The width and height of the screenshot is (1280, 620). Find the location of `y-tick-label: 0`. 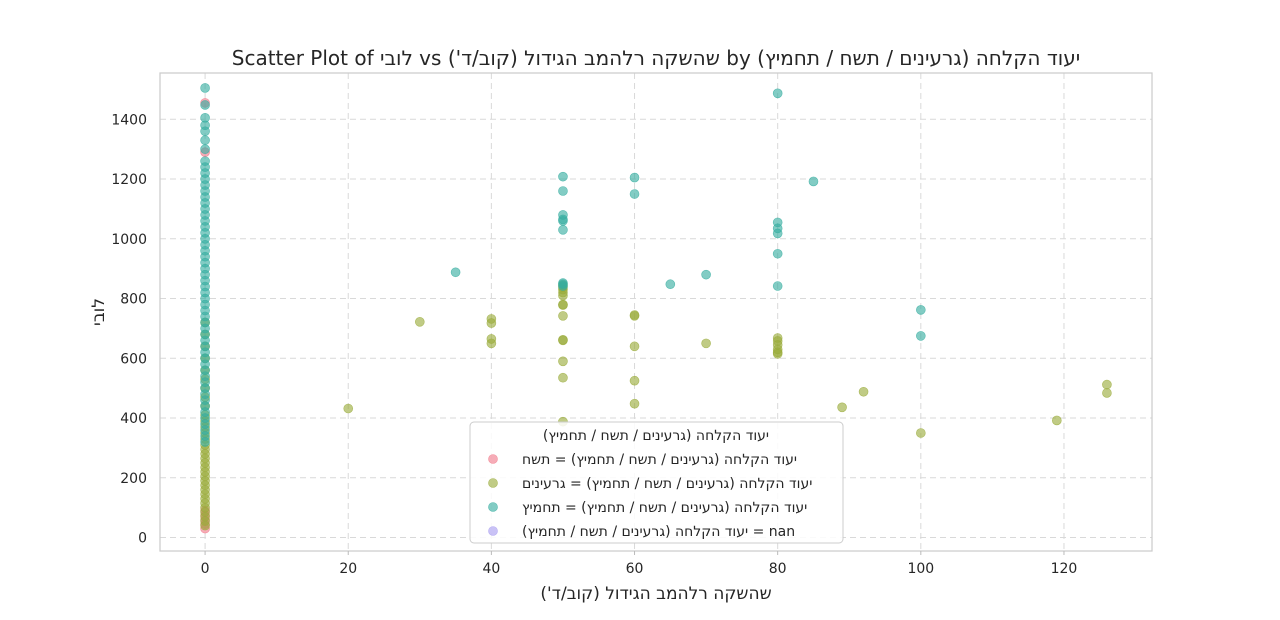

y-tick-label: 0 is located at coordinates (142, 539).